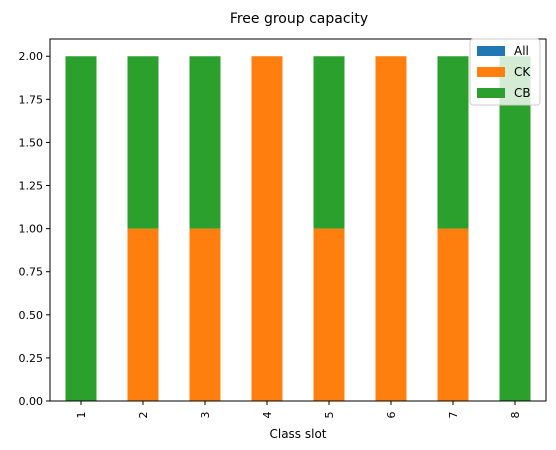  I want to click on x-tick-label: 4, so click(267, 415).